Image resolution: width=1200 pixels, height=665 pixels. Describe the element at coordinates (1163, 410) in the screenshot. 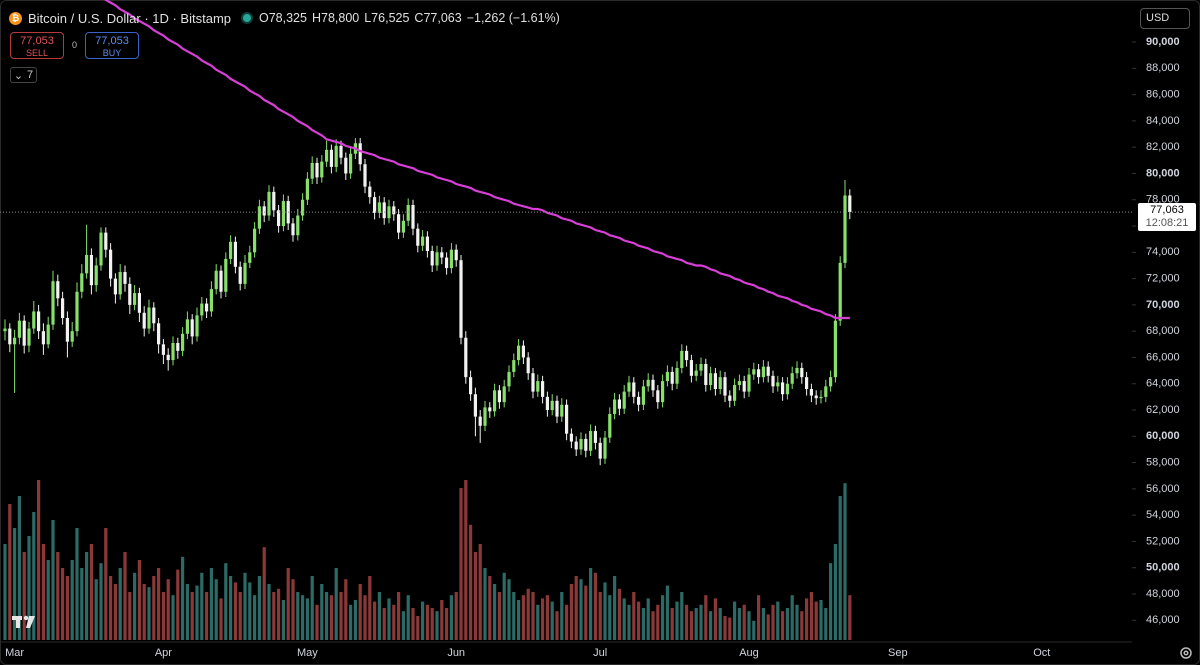

I see `y-tick-label: 62,000` at that location.